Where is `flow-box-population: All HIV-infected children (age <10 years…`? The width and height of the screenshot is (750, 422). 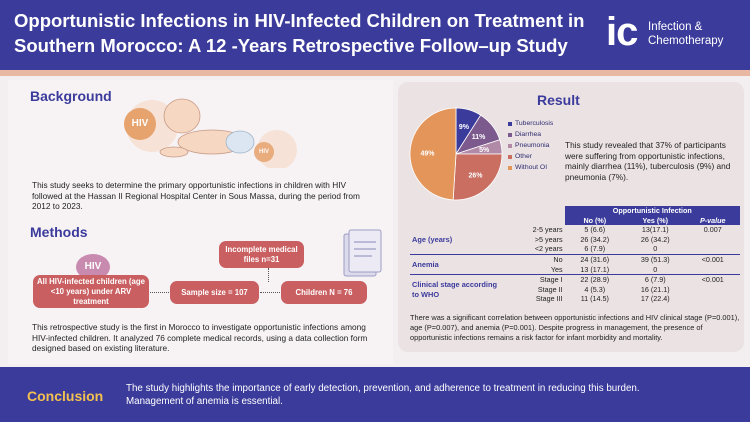 flow-box-population: All HIV-infected children (age <10 years… is located at coordinates (91, 291).